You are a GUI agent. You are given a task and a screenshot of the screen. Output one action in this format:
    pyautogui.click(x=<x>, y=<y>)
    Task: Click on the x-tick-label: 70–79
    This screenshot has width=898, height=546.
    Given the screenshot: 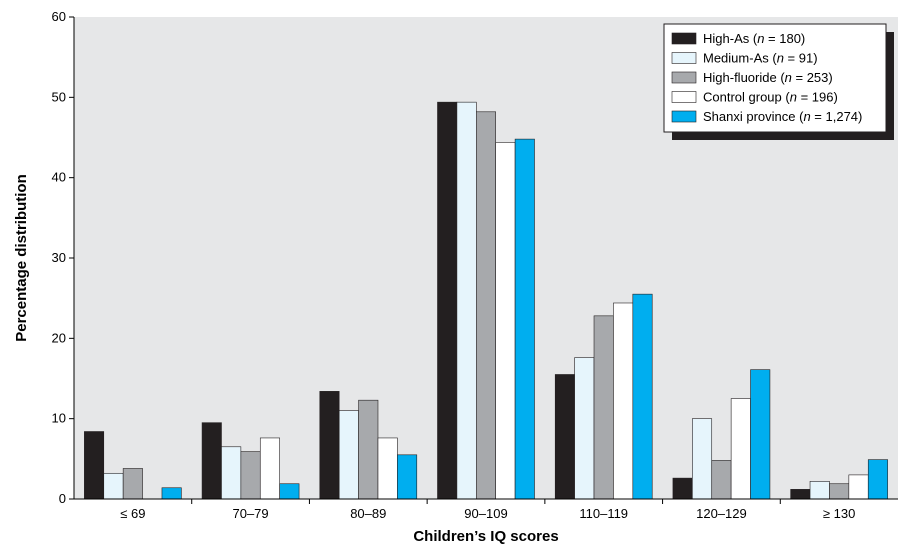 What is the action you would take?
    pyautogui.click(x=250, y=513)
    